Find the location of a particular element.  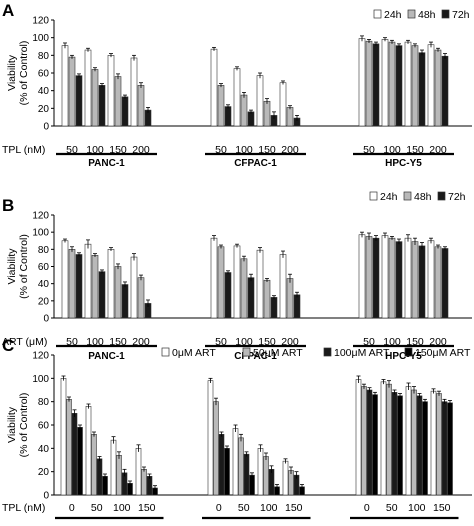

legend-label: 48h is located at coordinates (427, 15).